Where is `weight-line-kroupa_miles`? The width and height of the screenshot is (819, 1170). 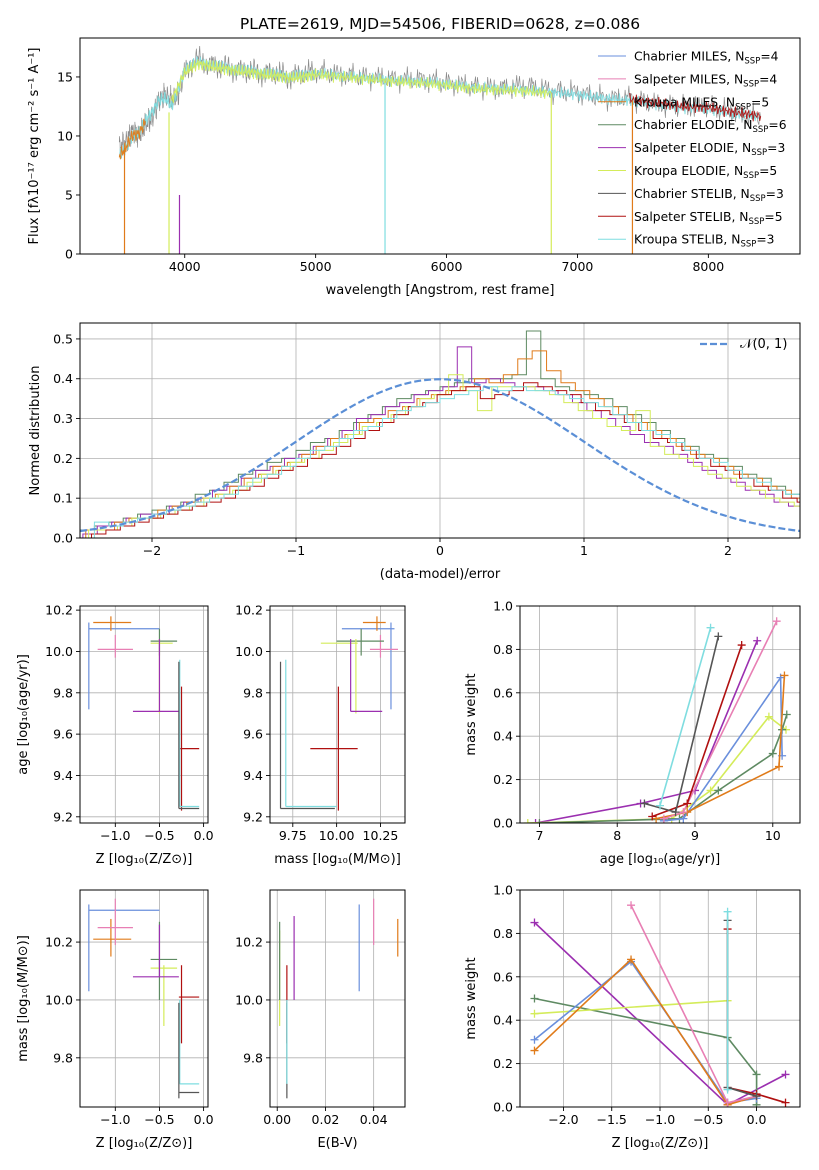
weight-line-kroupa_miles is located at coordinates (645, 1032).